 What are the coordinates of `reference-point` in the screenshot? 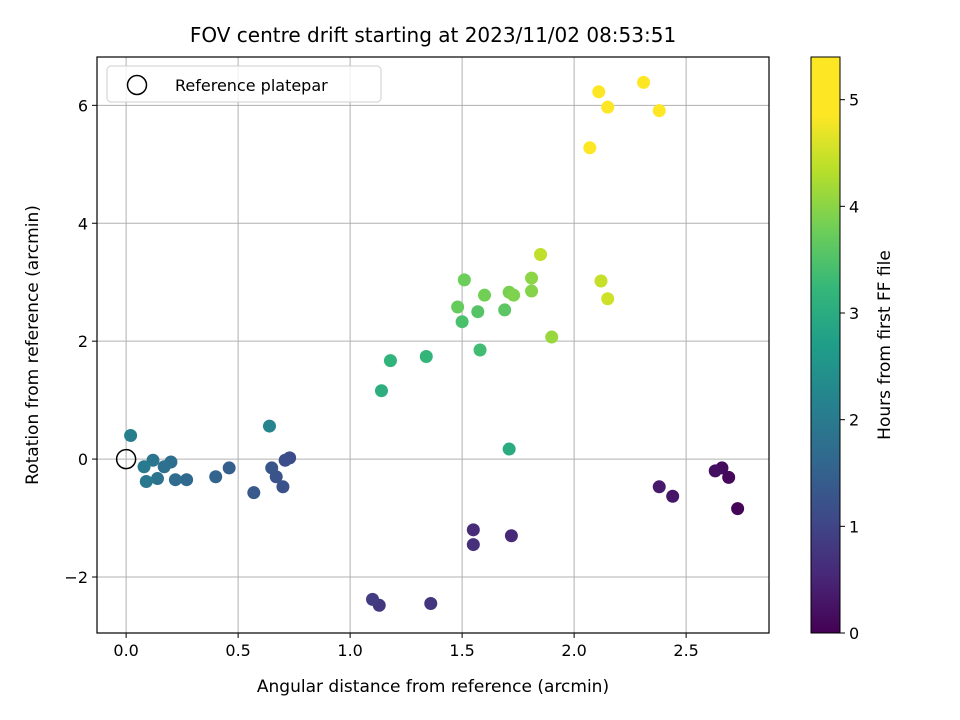 It's located at (126, 459).